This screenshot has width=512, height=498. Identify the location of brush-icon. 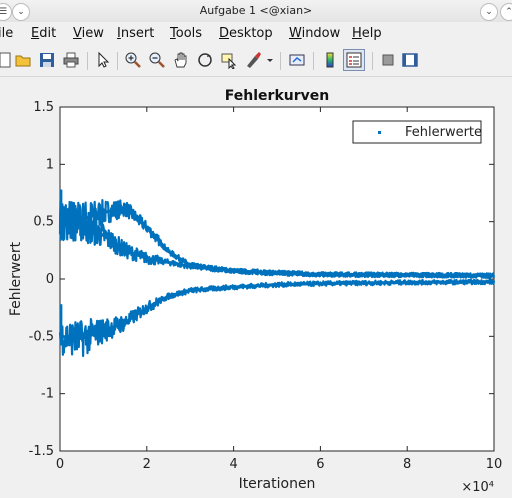
(253, 60).